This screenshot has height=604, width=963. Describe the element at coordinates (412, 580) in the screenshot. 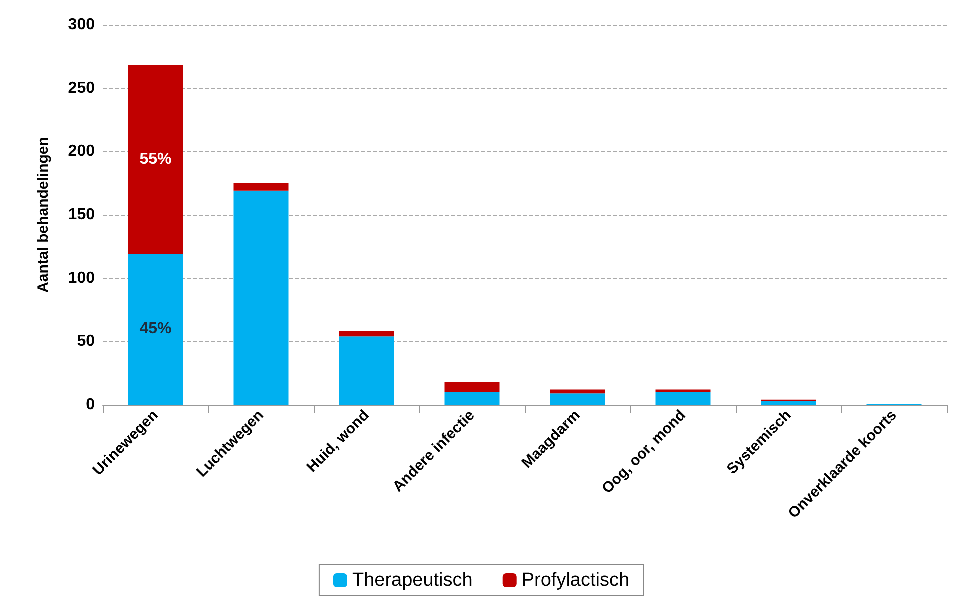

I see `legend-label: Therapeutisch` at that location.